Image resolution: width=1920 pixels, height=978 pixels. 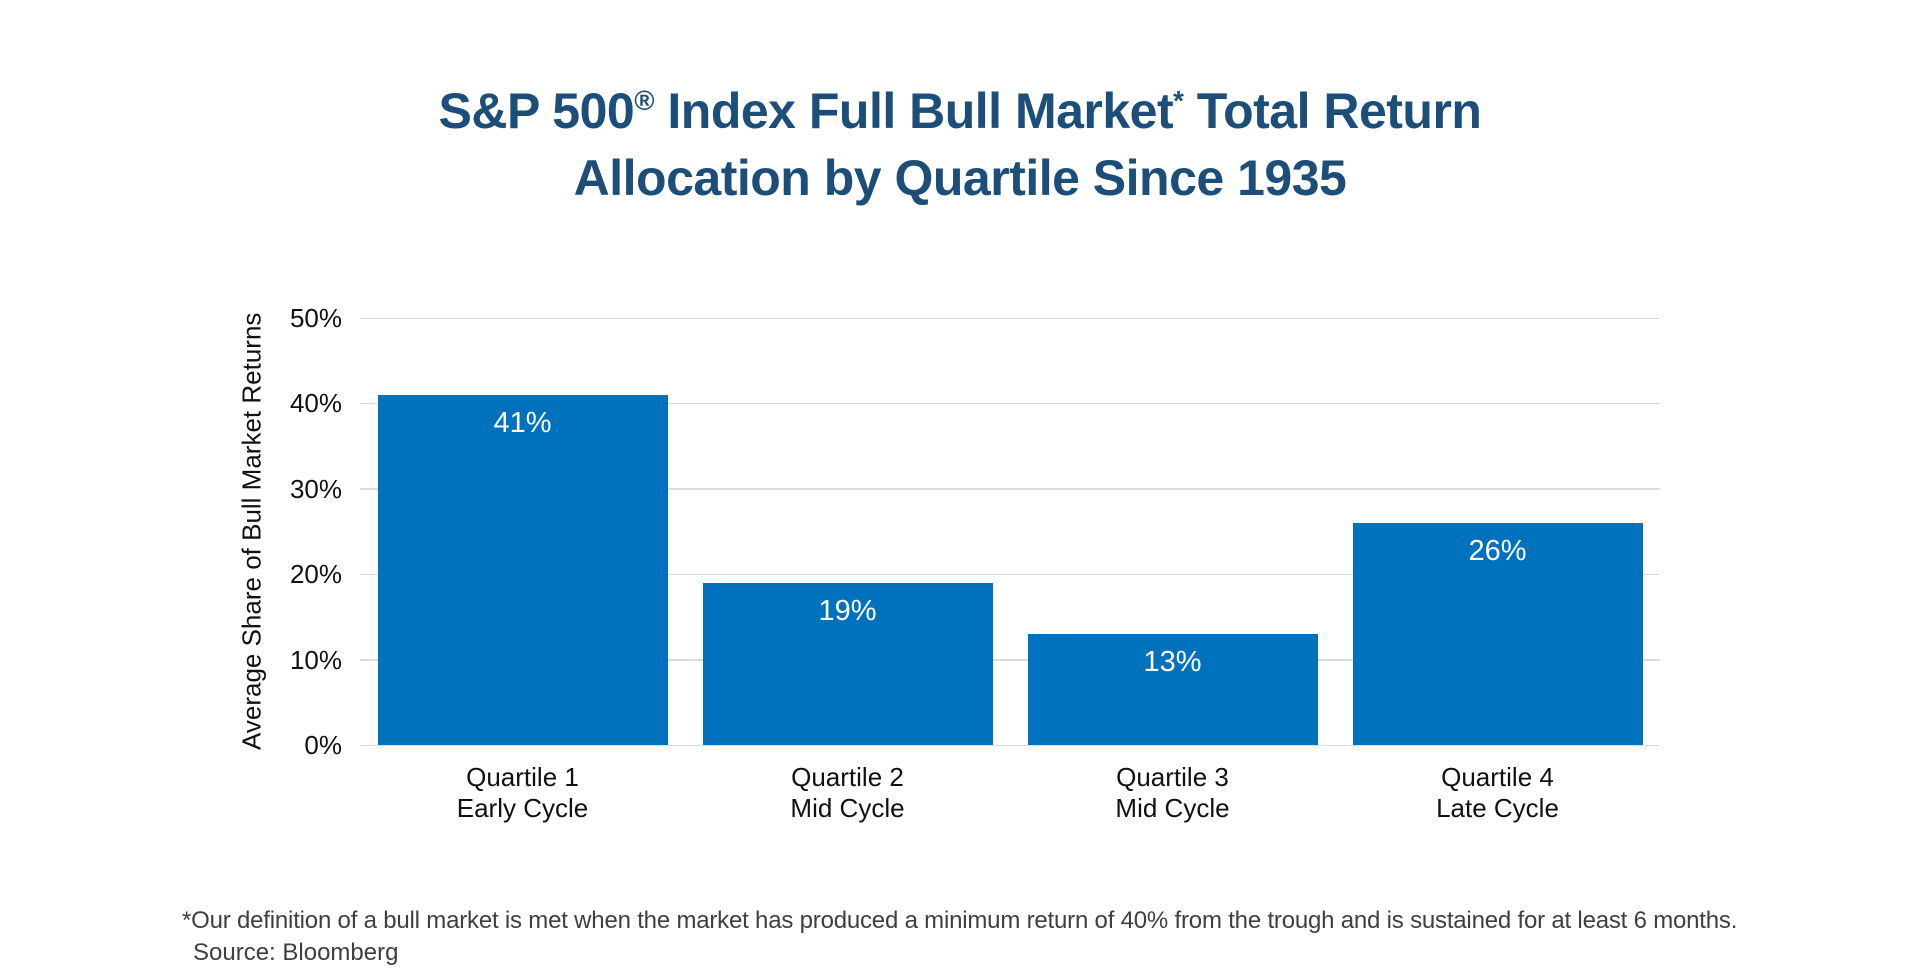 I want to click on gridline-50%, so click(x=1010, y=318).